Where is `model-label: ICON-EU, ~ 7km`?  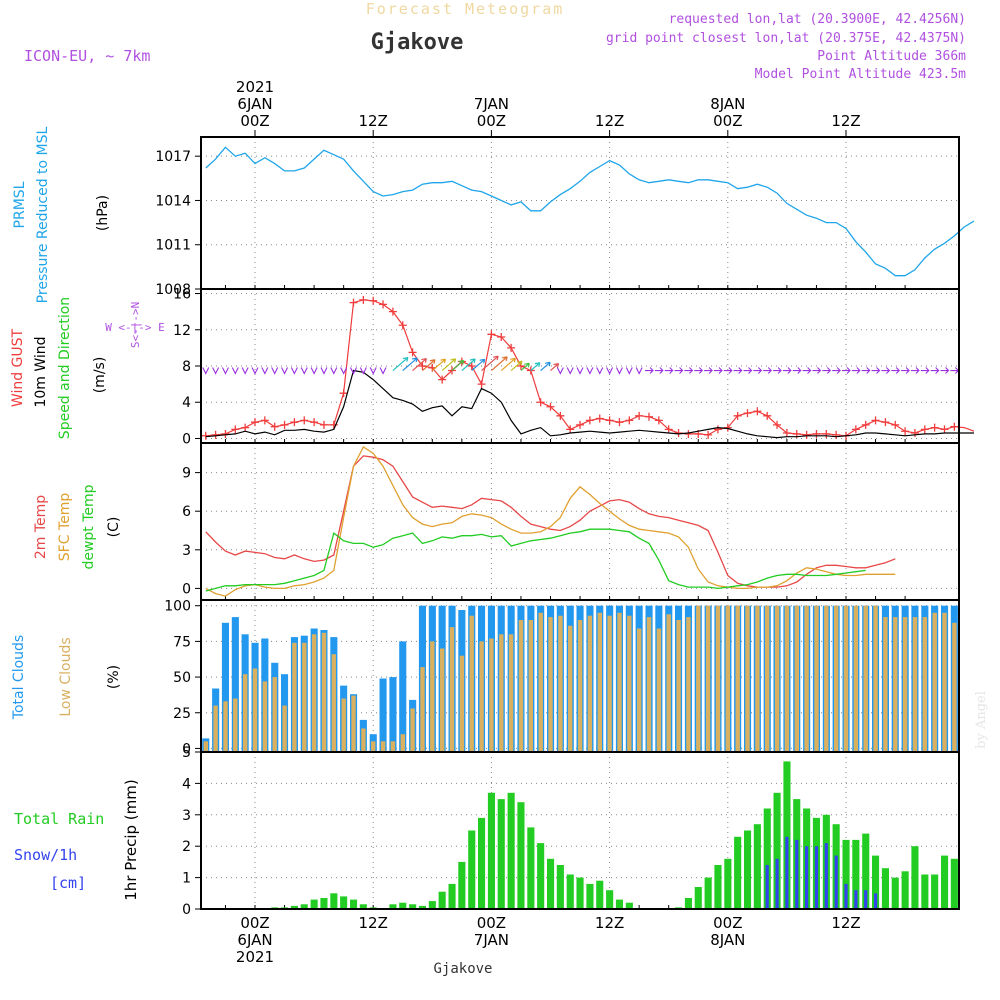
model-label: ICON-EU, ~ 7km is located at coordinates (87, 56).